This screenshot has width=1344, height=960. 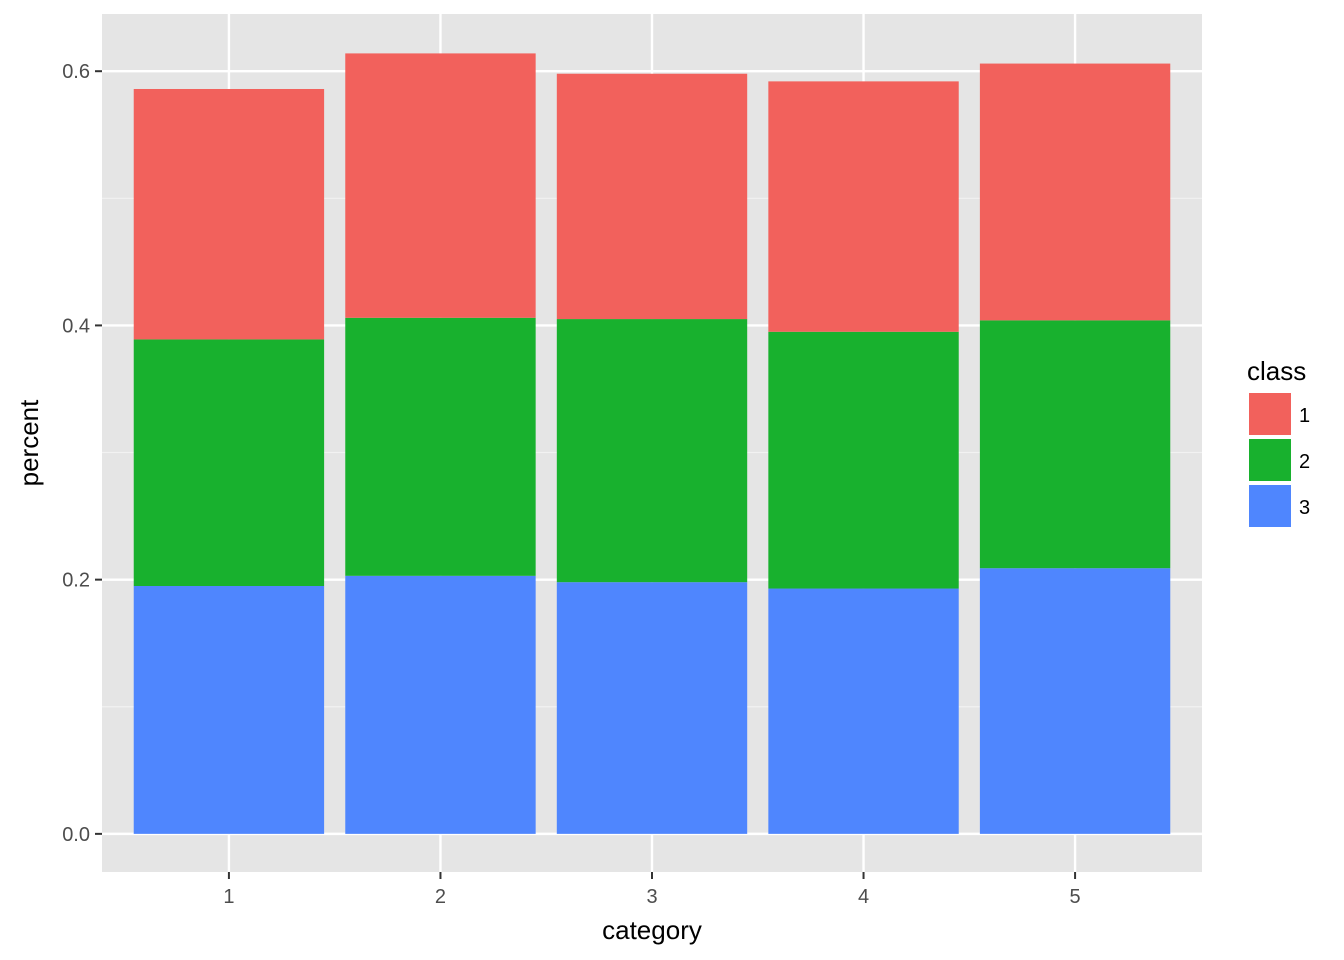 I want to click on legend-label-3: 3, so click(x=1304, y=508).